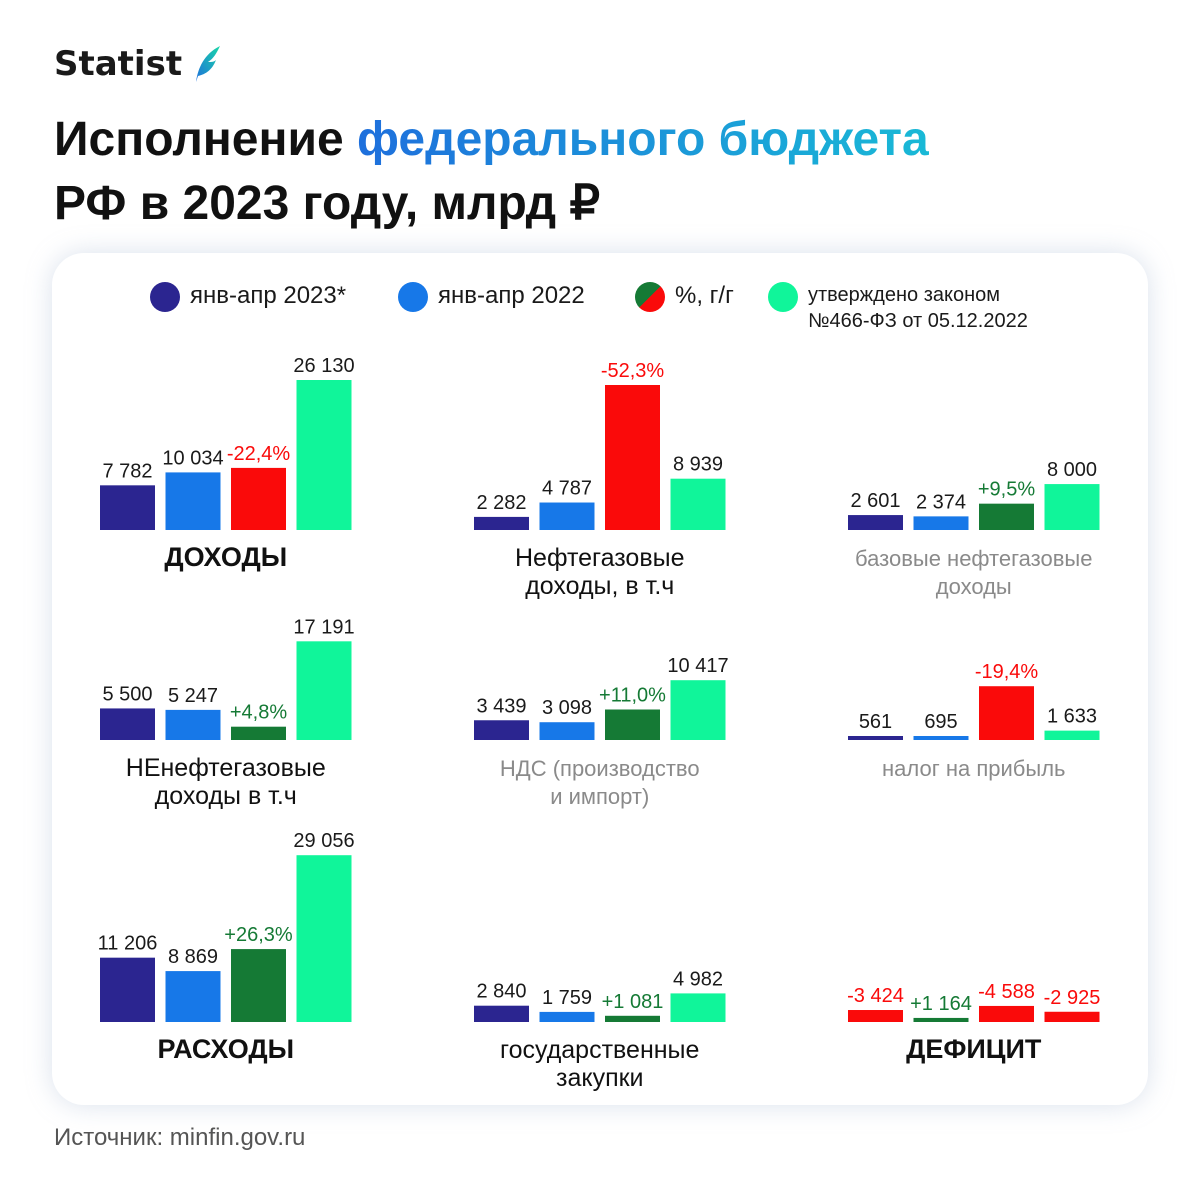  What do you see at coordinates (974, 768) in the screenshot?
I see `panel-title-p5-l0: налог на прибыль` at bounding box center [974, 768].